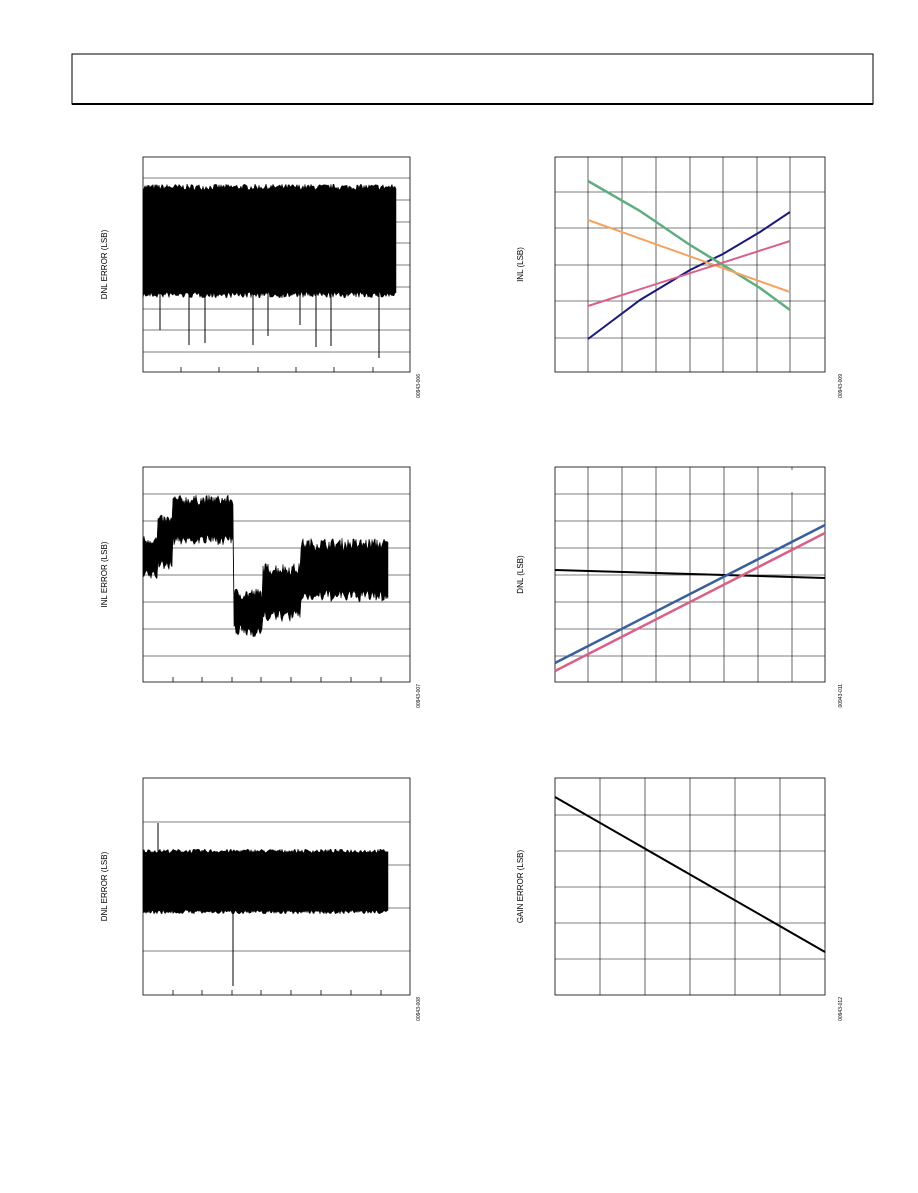 This screenshot has height=1193, width=918. What do you see at coordinates (841, 696) in the screenshot?
I see `figure-code: 00943-011` at bounding box center [841, 696].